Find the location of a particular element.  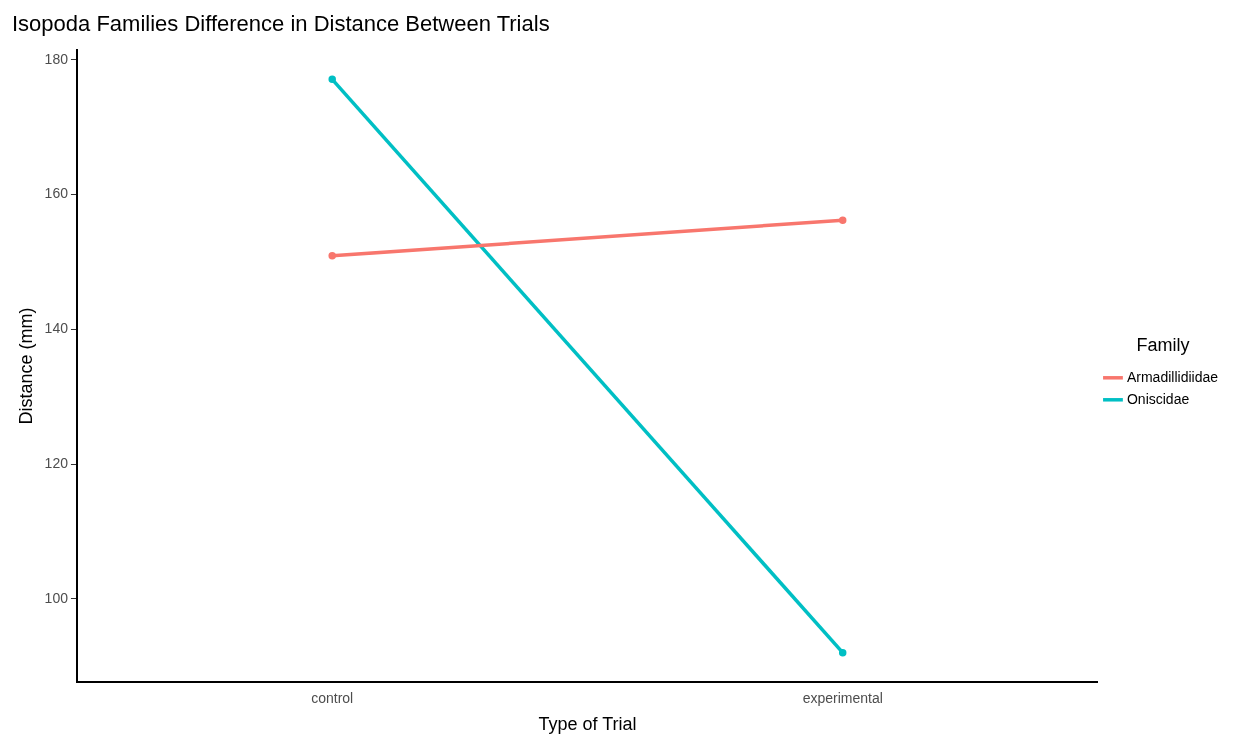

y-tick-label: 140 is located at coordinates (56, 328).